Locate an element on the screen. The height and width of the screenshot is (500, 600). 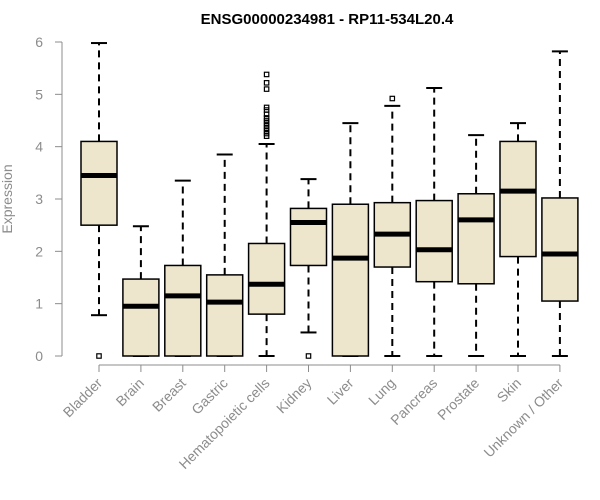
y-tick-label: 4 is located at coordinates (39, 147).